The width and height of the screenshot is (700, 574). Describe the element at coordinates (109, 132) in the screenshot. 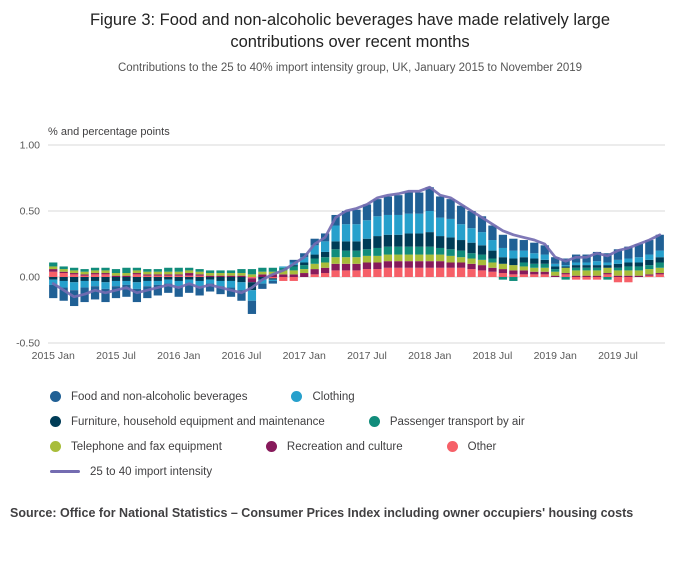

I see `y-axis-unit-label: % and percentage points` at that location.